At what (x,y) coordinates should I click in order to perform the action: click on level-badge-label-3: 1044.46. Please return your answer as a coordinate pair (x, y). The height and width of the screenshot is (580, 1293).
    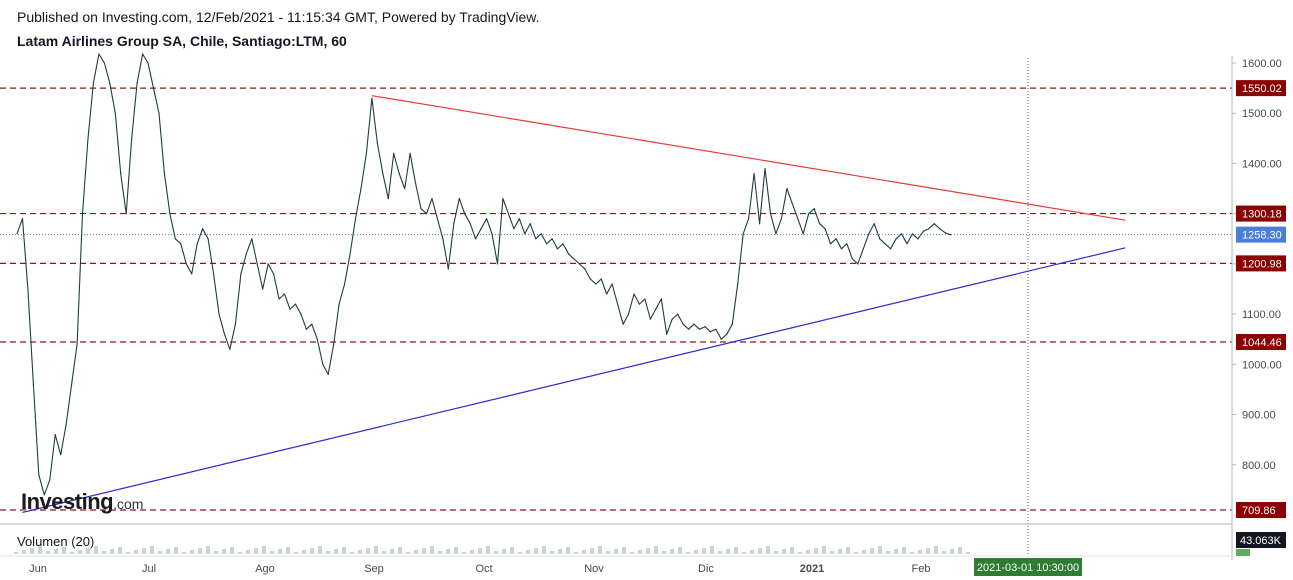
    Looking at the image, I should click on (1262, 343).